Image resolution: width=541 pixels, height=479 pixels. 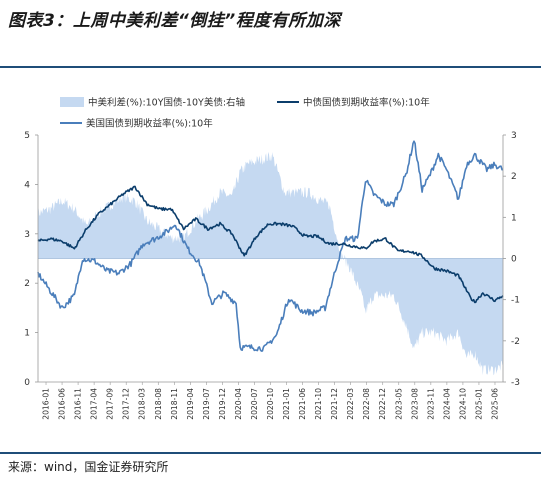 What do you see at coordinates (430, 404) in the screenshot?
I see `x-tick-label: 2023-11` at bounding box center [430, 404].